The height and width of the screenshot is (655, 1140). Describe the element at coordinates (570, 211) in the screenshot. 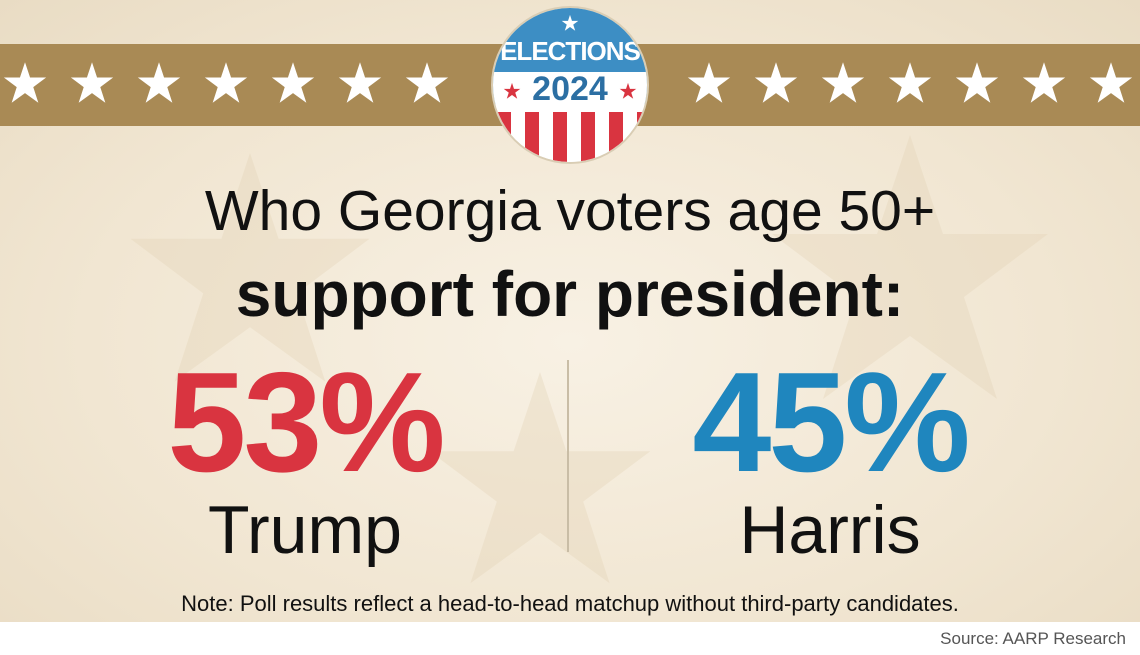

I see `headline-line1: Who Georgia voters age 50+` at that location.